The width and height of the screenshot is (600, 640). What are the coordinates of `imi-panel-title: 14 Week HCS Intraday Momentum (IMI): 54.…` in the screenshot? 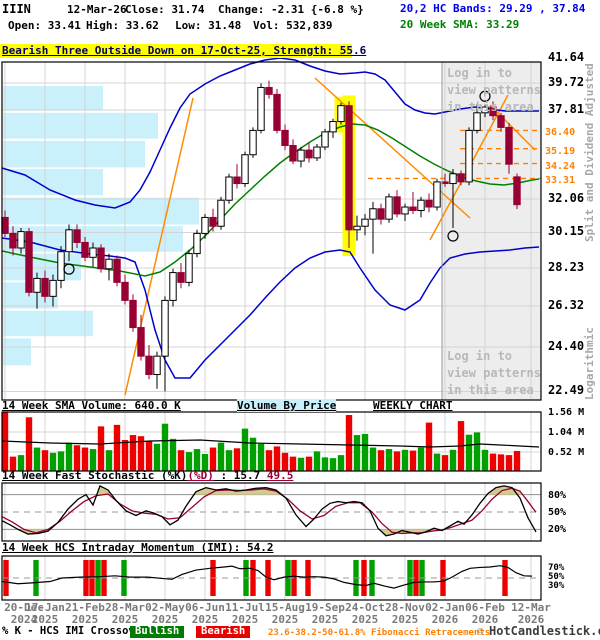 It's located at (138, 547).